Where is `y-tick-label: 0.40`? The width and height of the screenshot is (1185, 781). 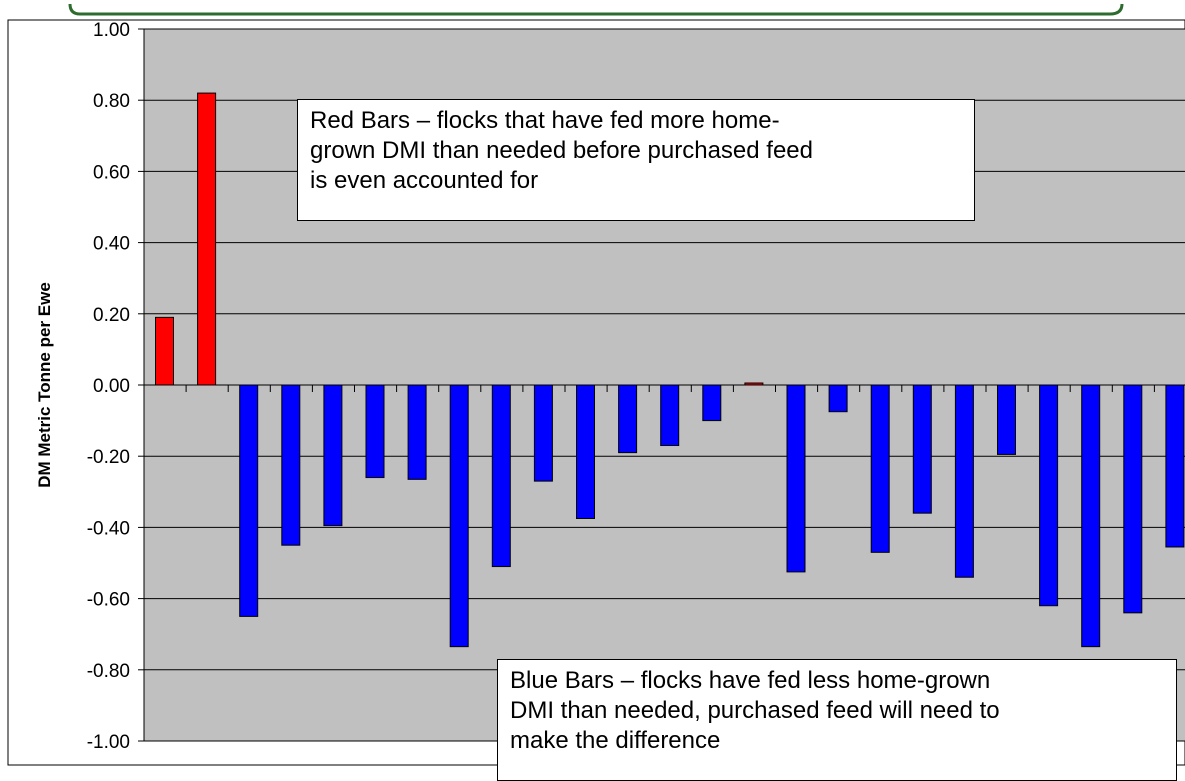
y-tick-label: 0.40 is located at coordinates (111, 244).